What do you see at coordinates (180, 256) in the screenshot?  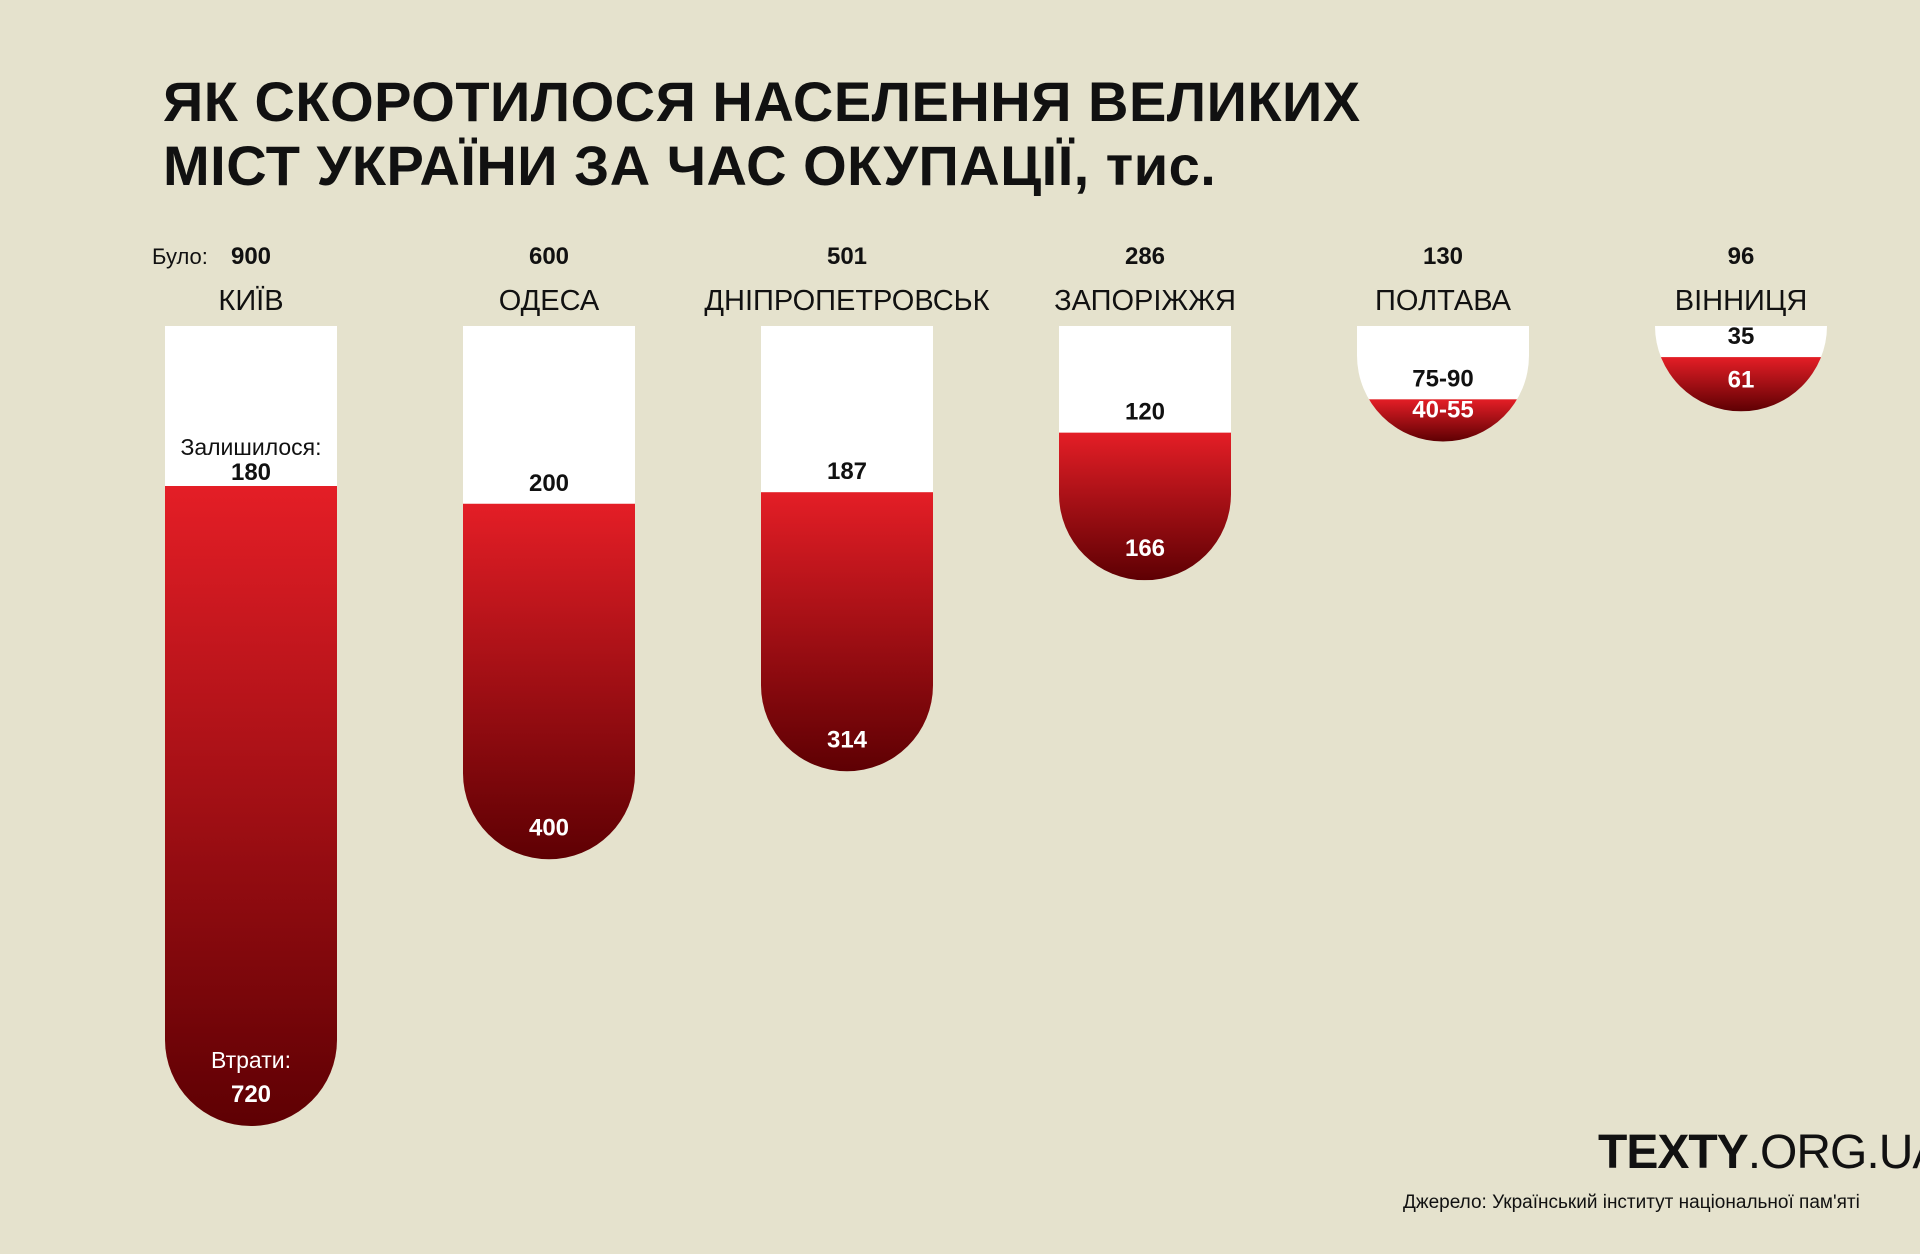 I see `before-caption: Було:` at bounding box center [180, 256].